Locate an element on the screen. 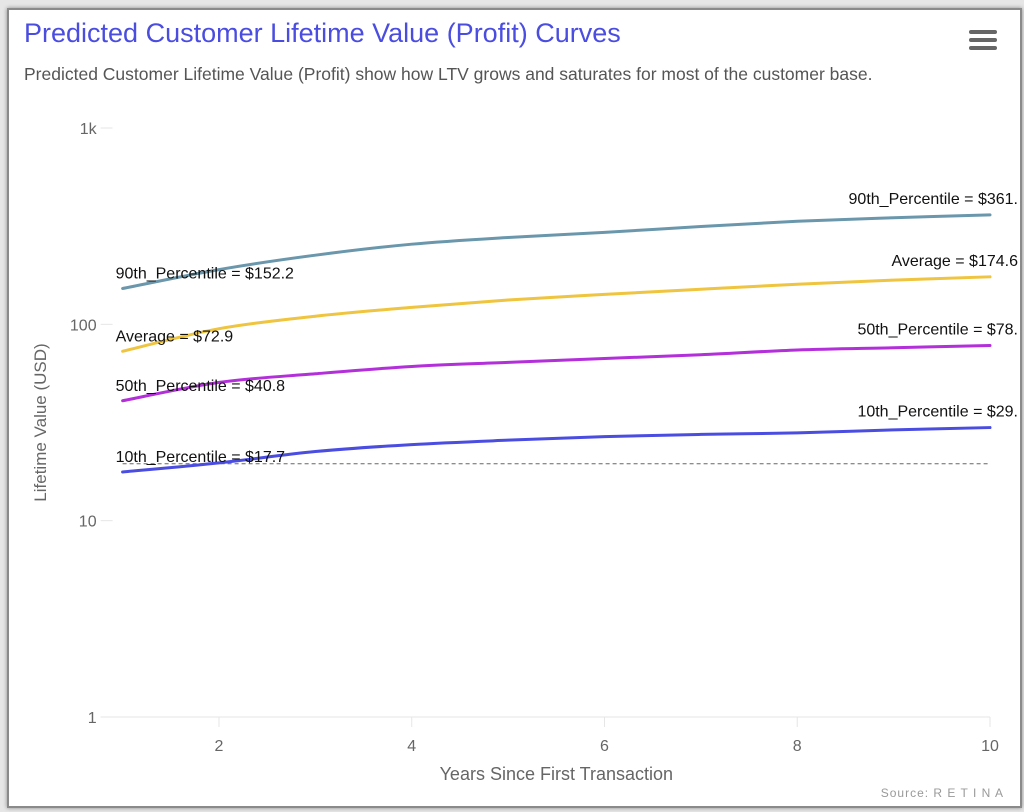 This screenshot has height=812, width=1024. x-tick-label: 8 is located at coordinates (797, 746).